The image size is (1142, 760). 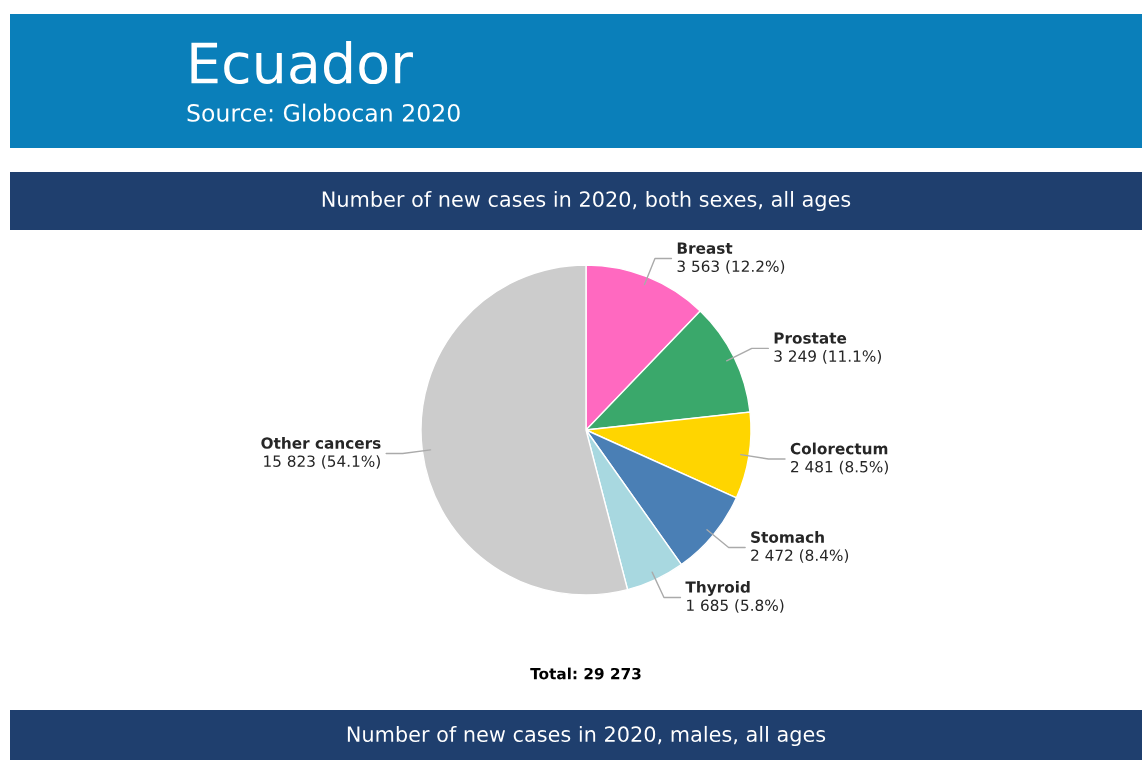 I want to click on slice-label: Other cancers, so click(x=321, y=443).